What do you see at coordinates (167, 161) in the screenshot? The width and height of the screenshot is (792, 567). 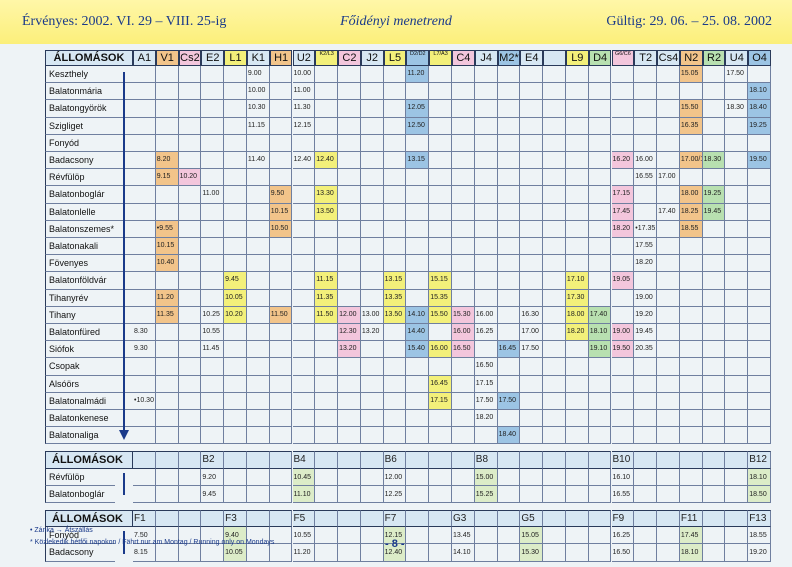 I see `time-cell: 8.20` at bounding box center [167, 161].